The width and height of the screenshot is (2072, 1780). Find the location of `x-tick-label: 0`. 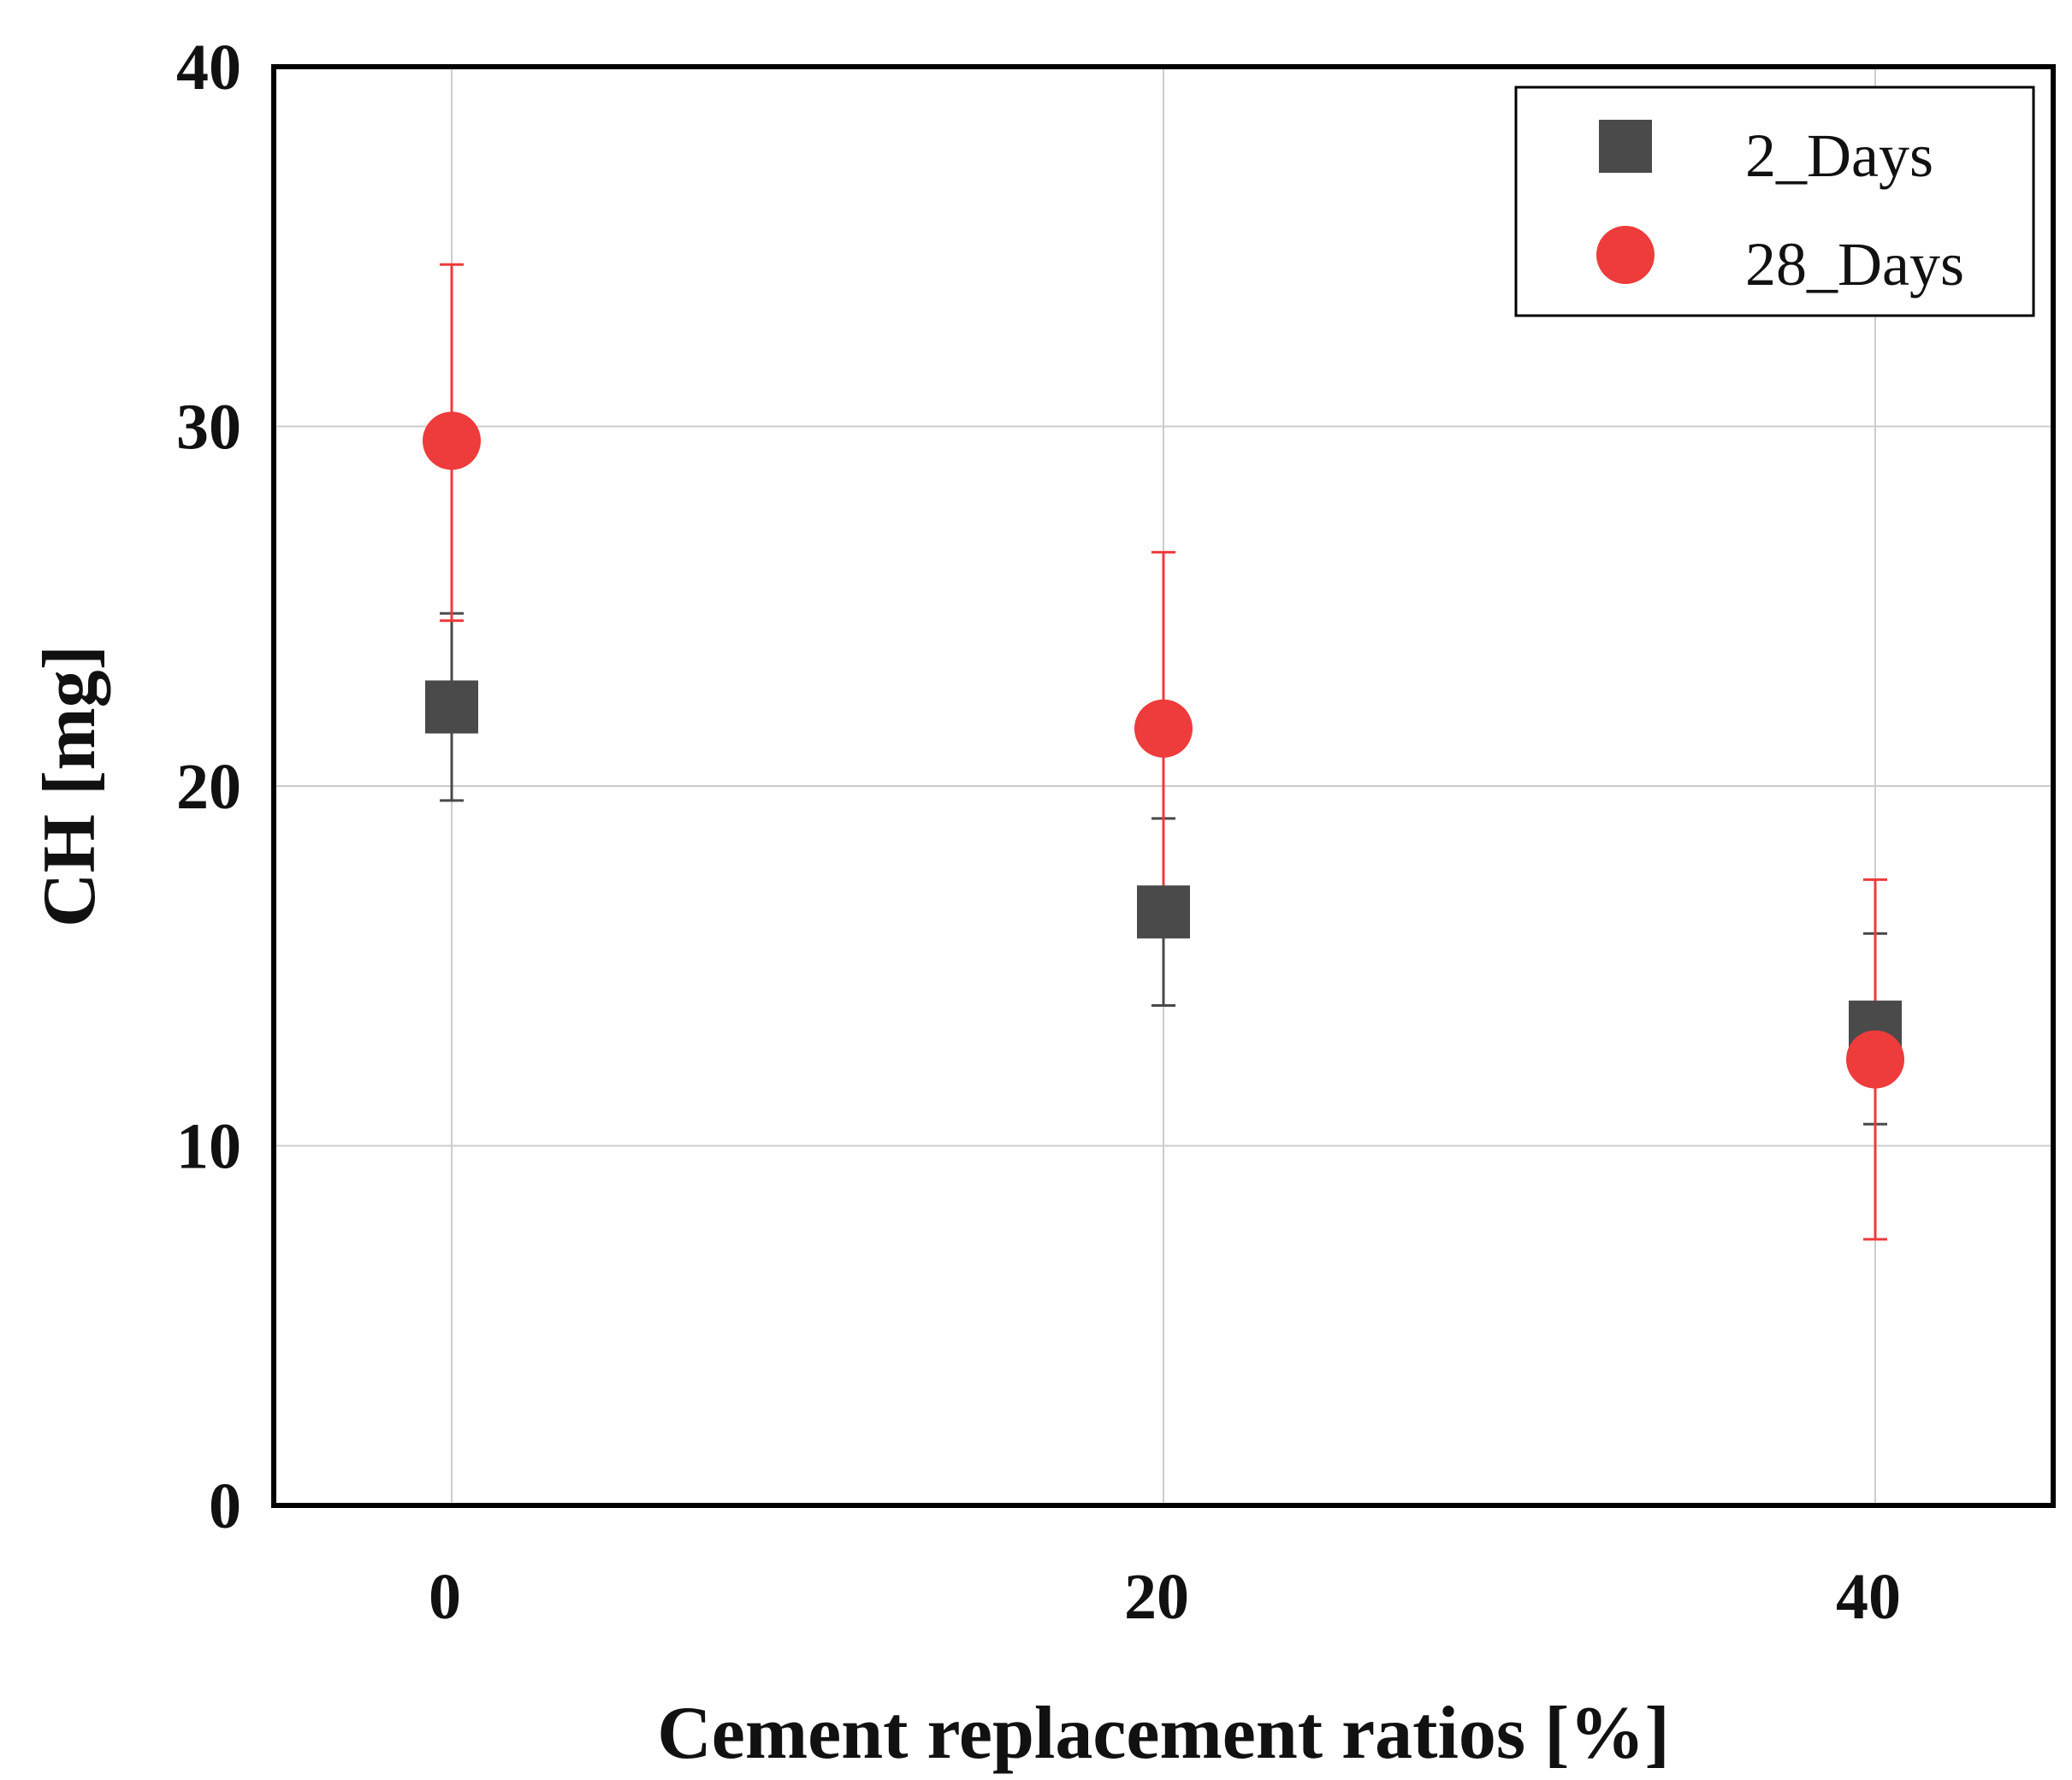

x-tick-label: 0 is located at coordinates (445, 1597).